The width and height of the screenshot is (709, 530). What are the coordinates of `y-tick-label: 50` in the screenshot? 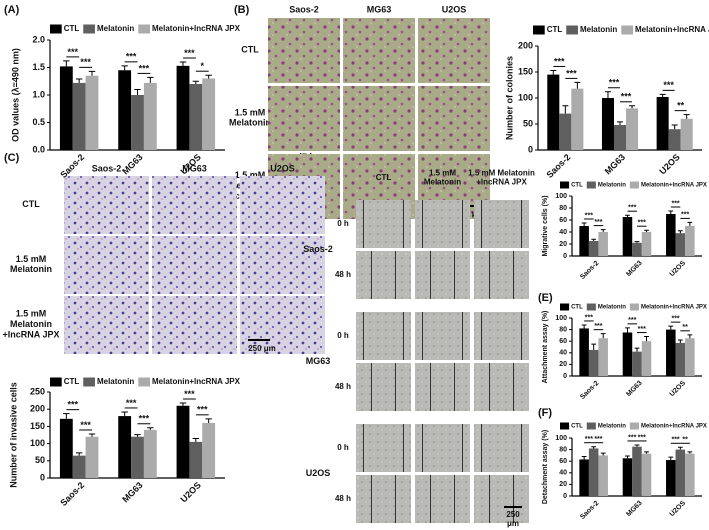 It's located at (40, 460).